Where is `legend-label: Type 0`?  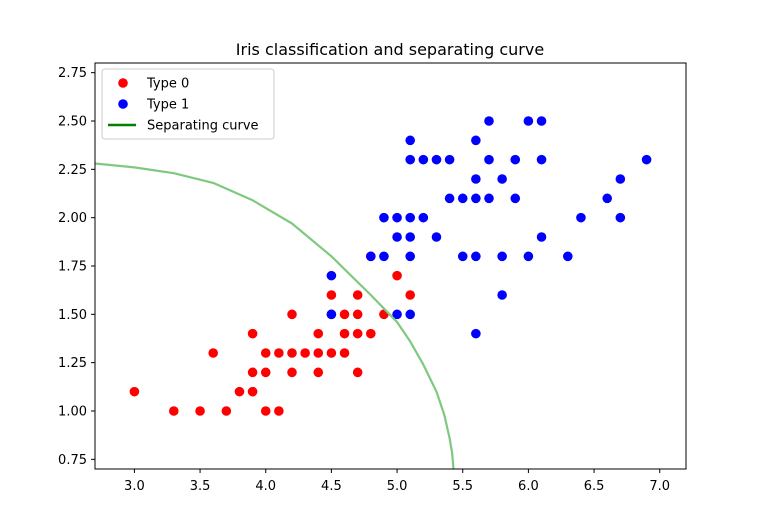 legend-label: Type 0 is located at coordinates (167, 84).